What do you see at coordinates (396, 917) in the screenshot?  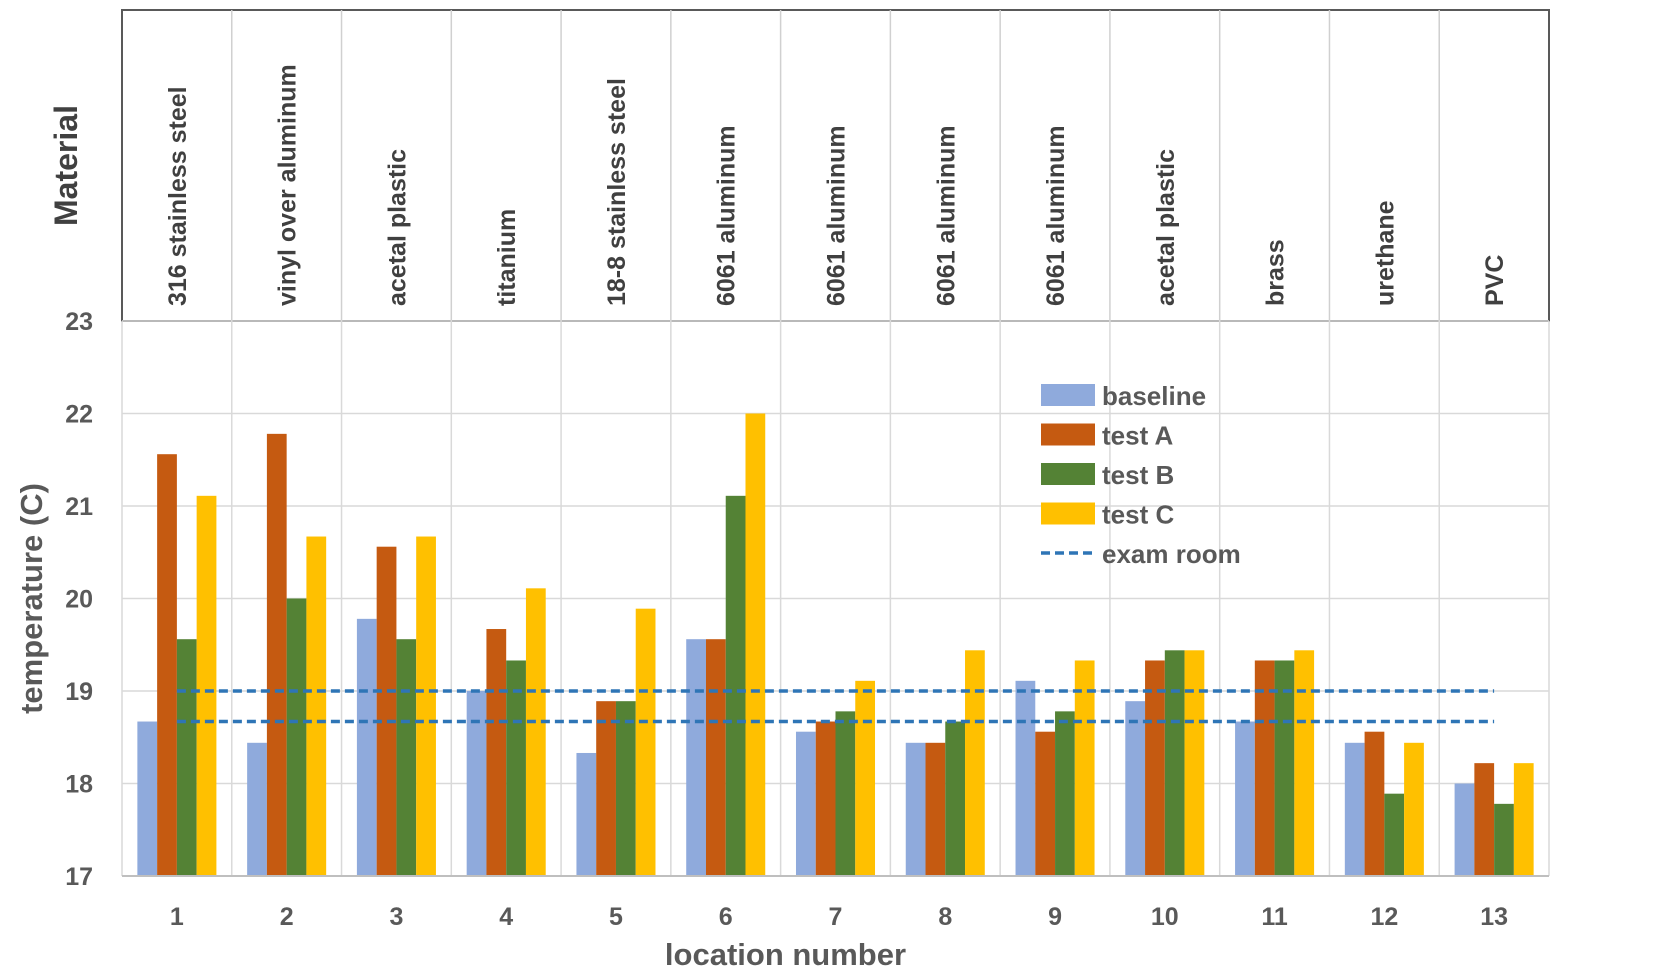 I see `x-tick-label: 3` at bounding box center [396, 917].